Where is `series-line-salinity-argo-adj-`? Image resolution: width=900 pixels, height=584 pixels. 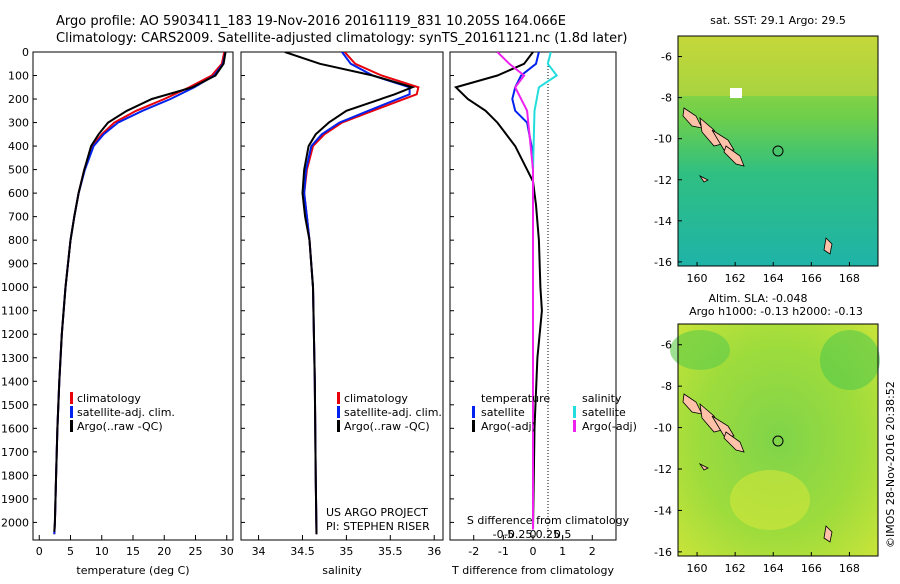 series-line-salinity-argo-adj- is located at coordinates (515, 291).